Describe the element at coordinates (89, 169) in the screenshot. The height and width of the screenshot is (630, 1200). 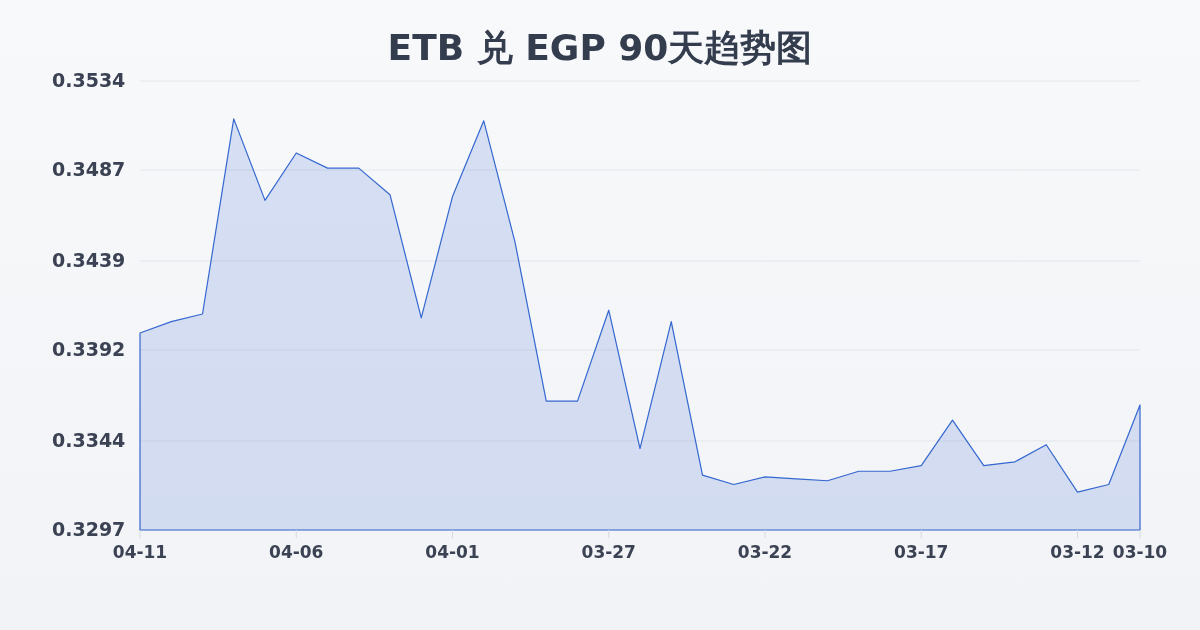
I see `y-tick-label: 0.3487` at that location.